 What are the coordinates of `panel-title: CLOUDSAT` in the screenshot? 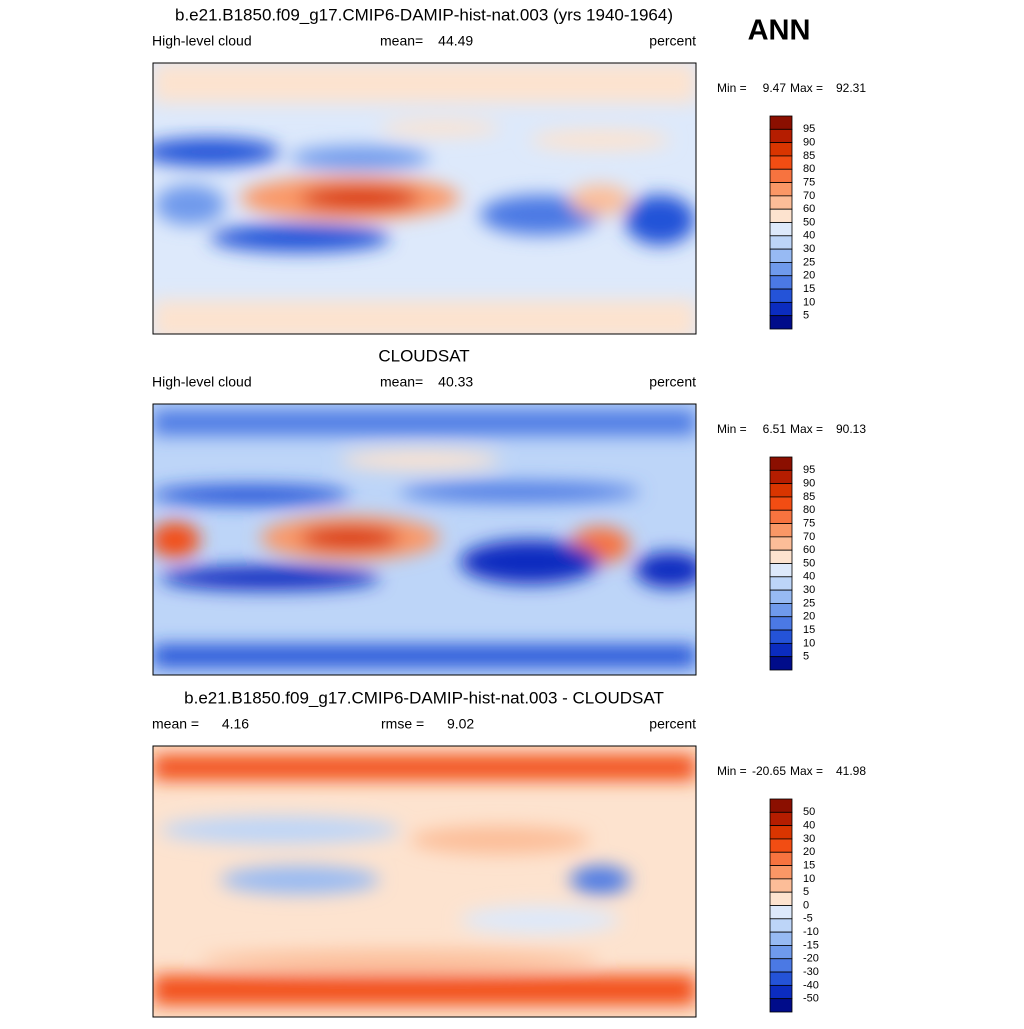 It's located at (423, 355).